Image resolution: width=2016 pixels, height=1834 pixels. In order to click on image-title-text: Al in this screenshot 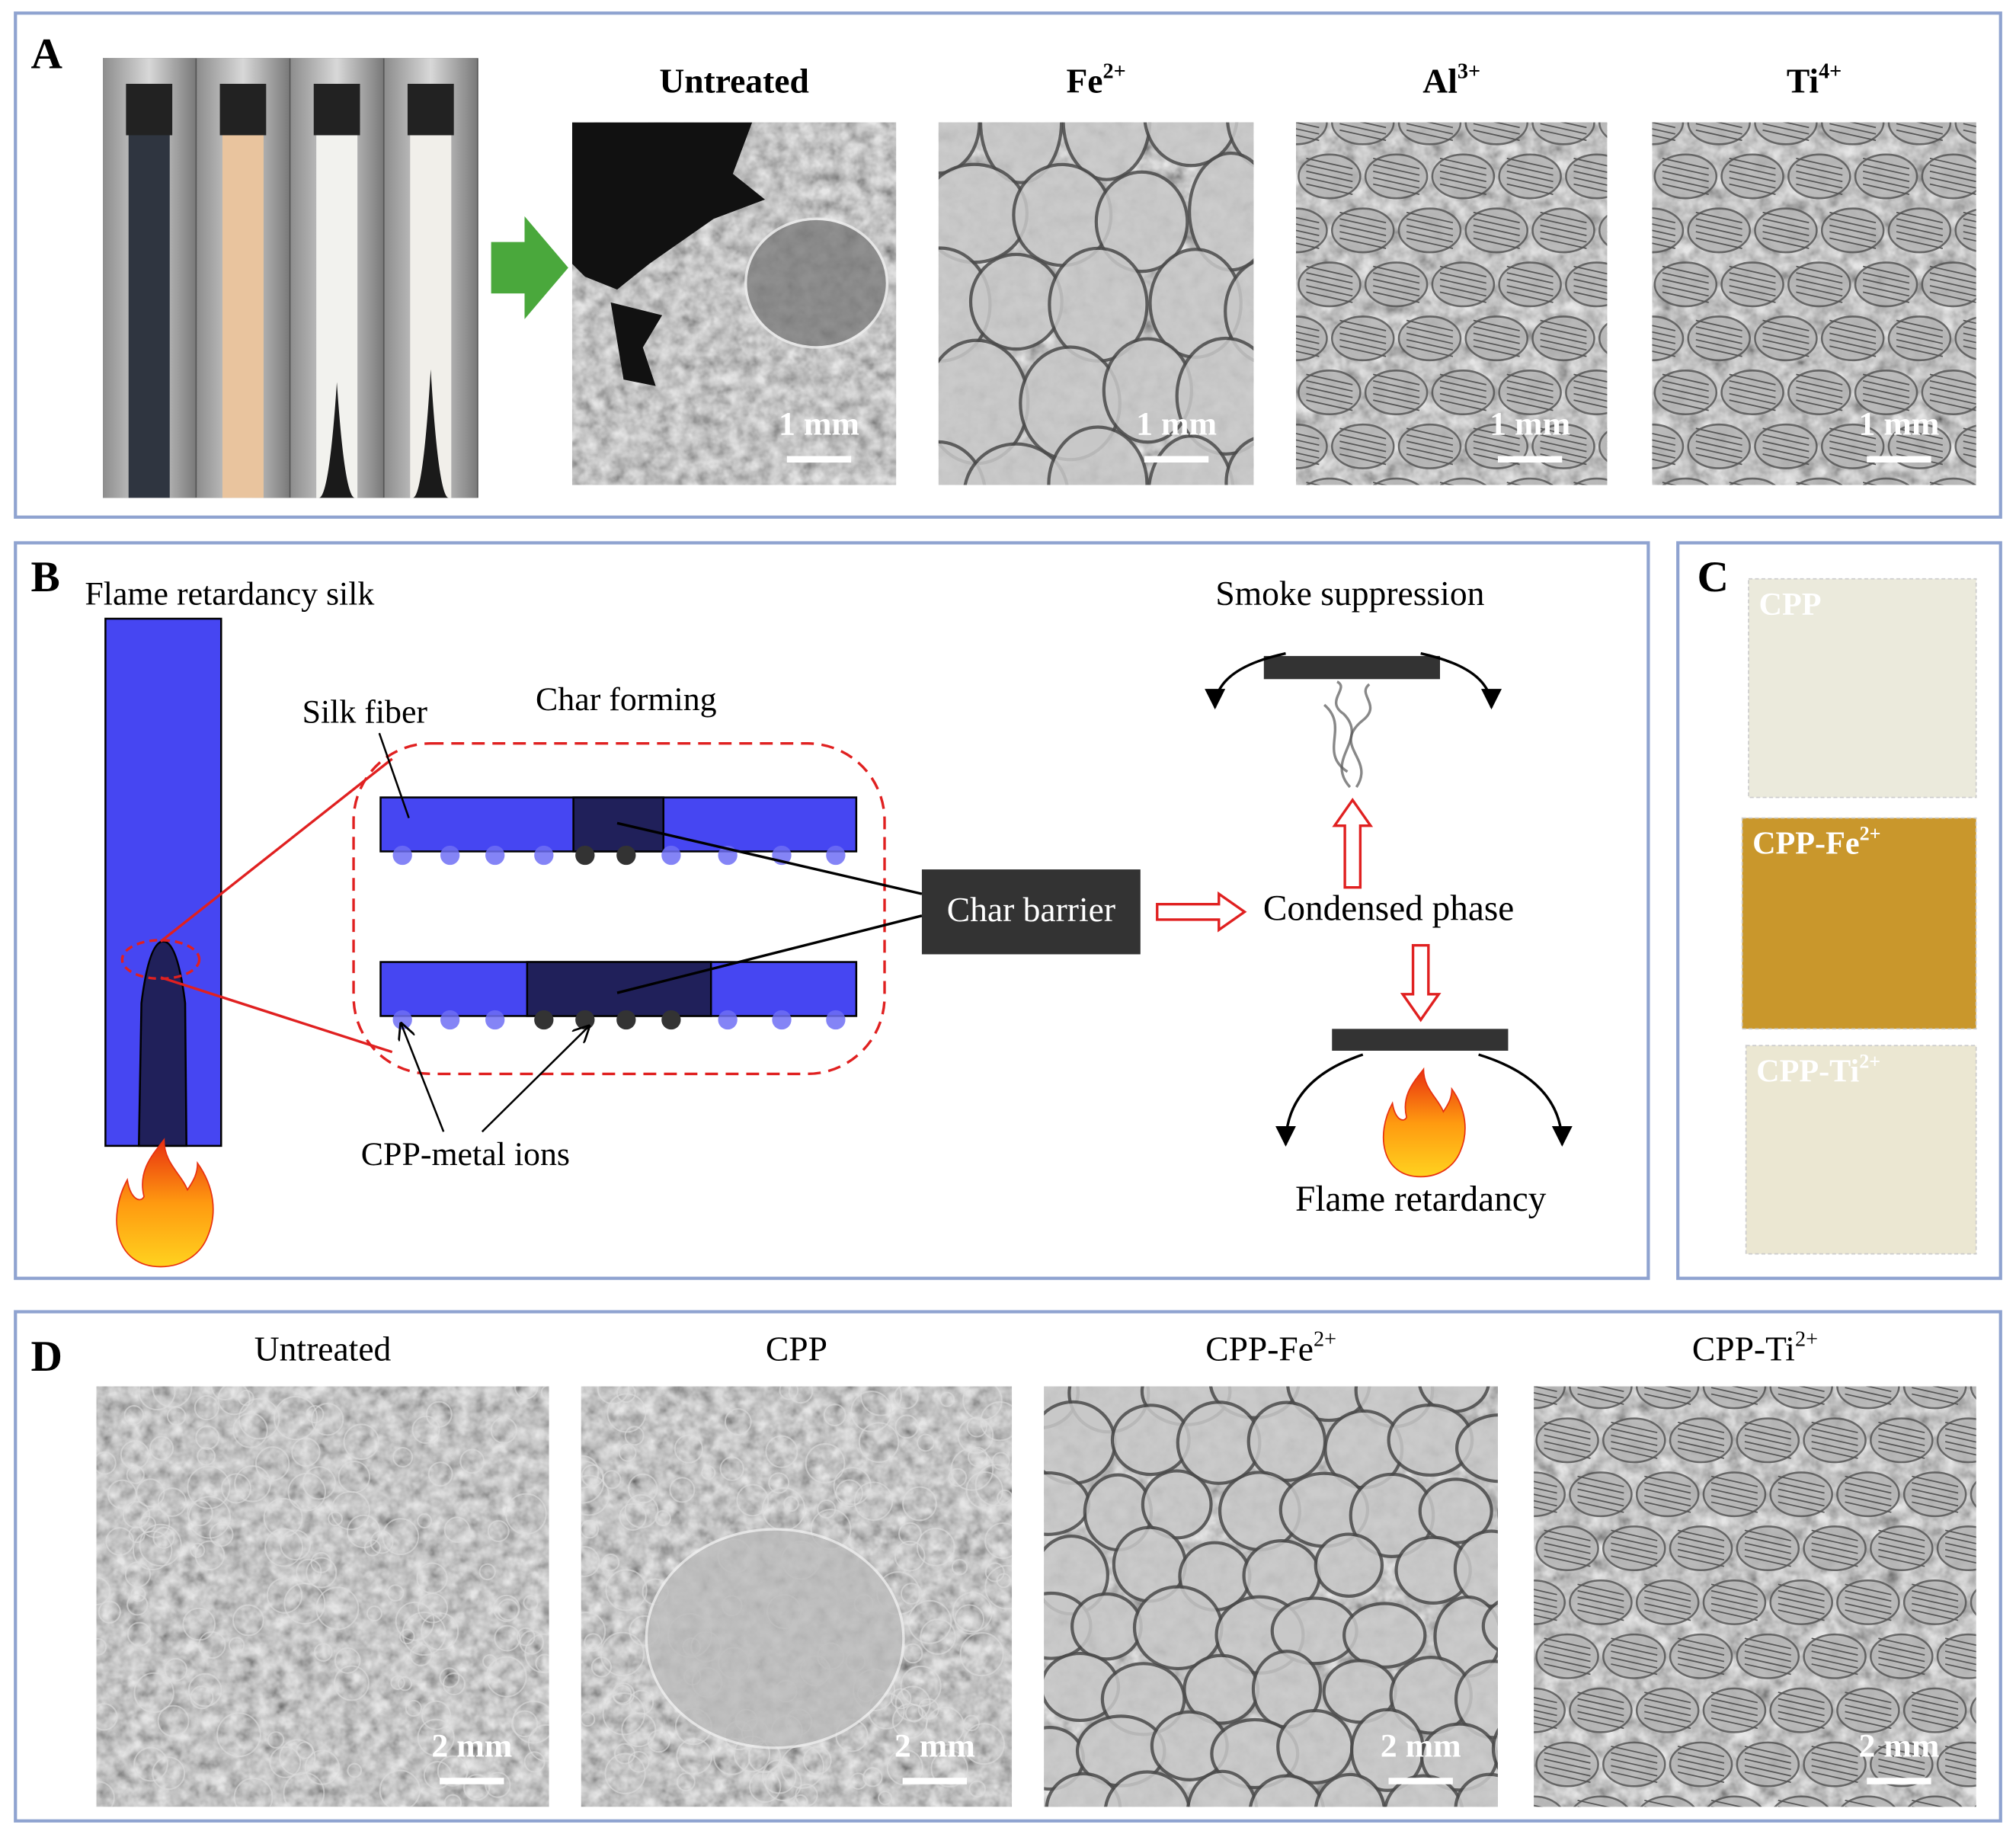, I will do `click(1440, 81)`.